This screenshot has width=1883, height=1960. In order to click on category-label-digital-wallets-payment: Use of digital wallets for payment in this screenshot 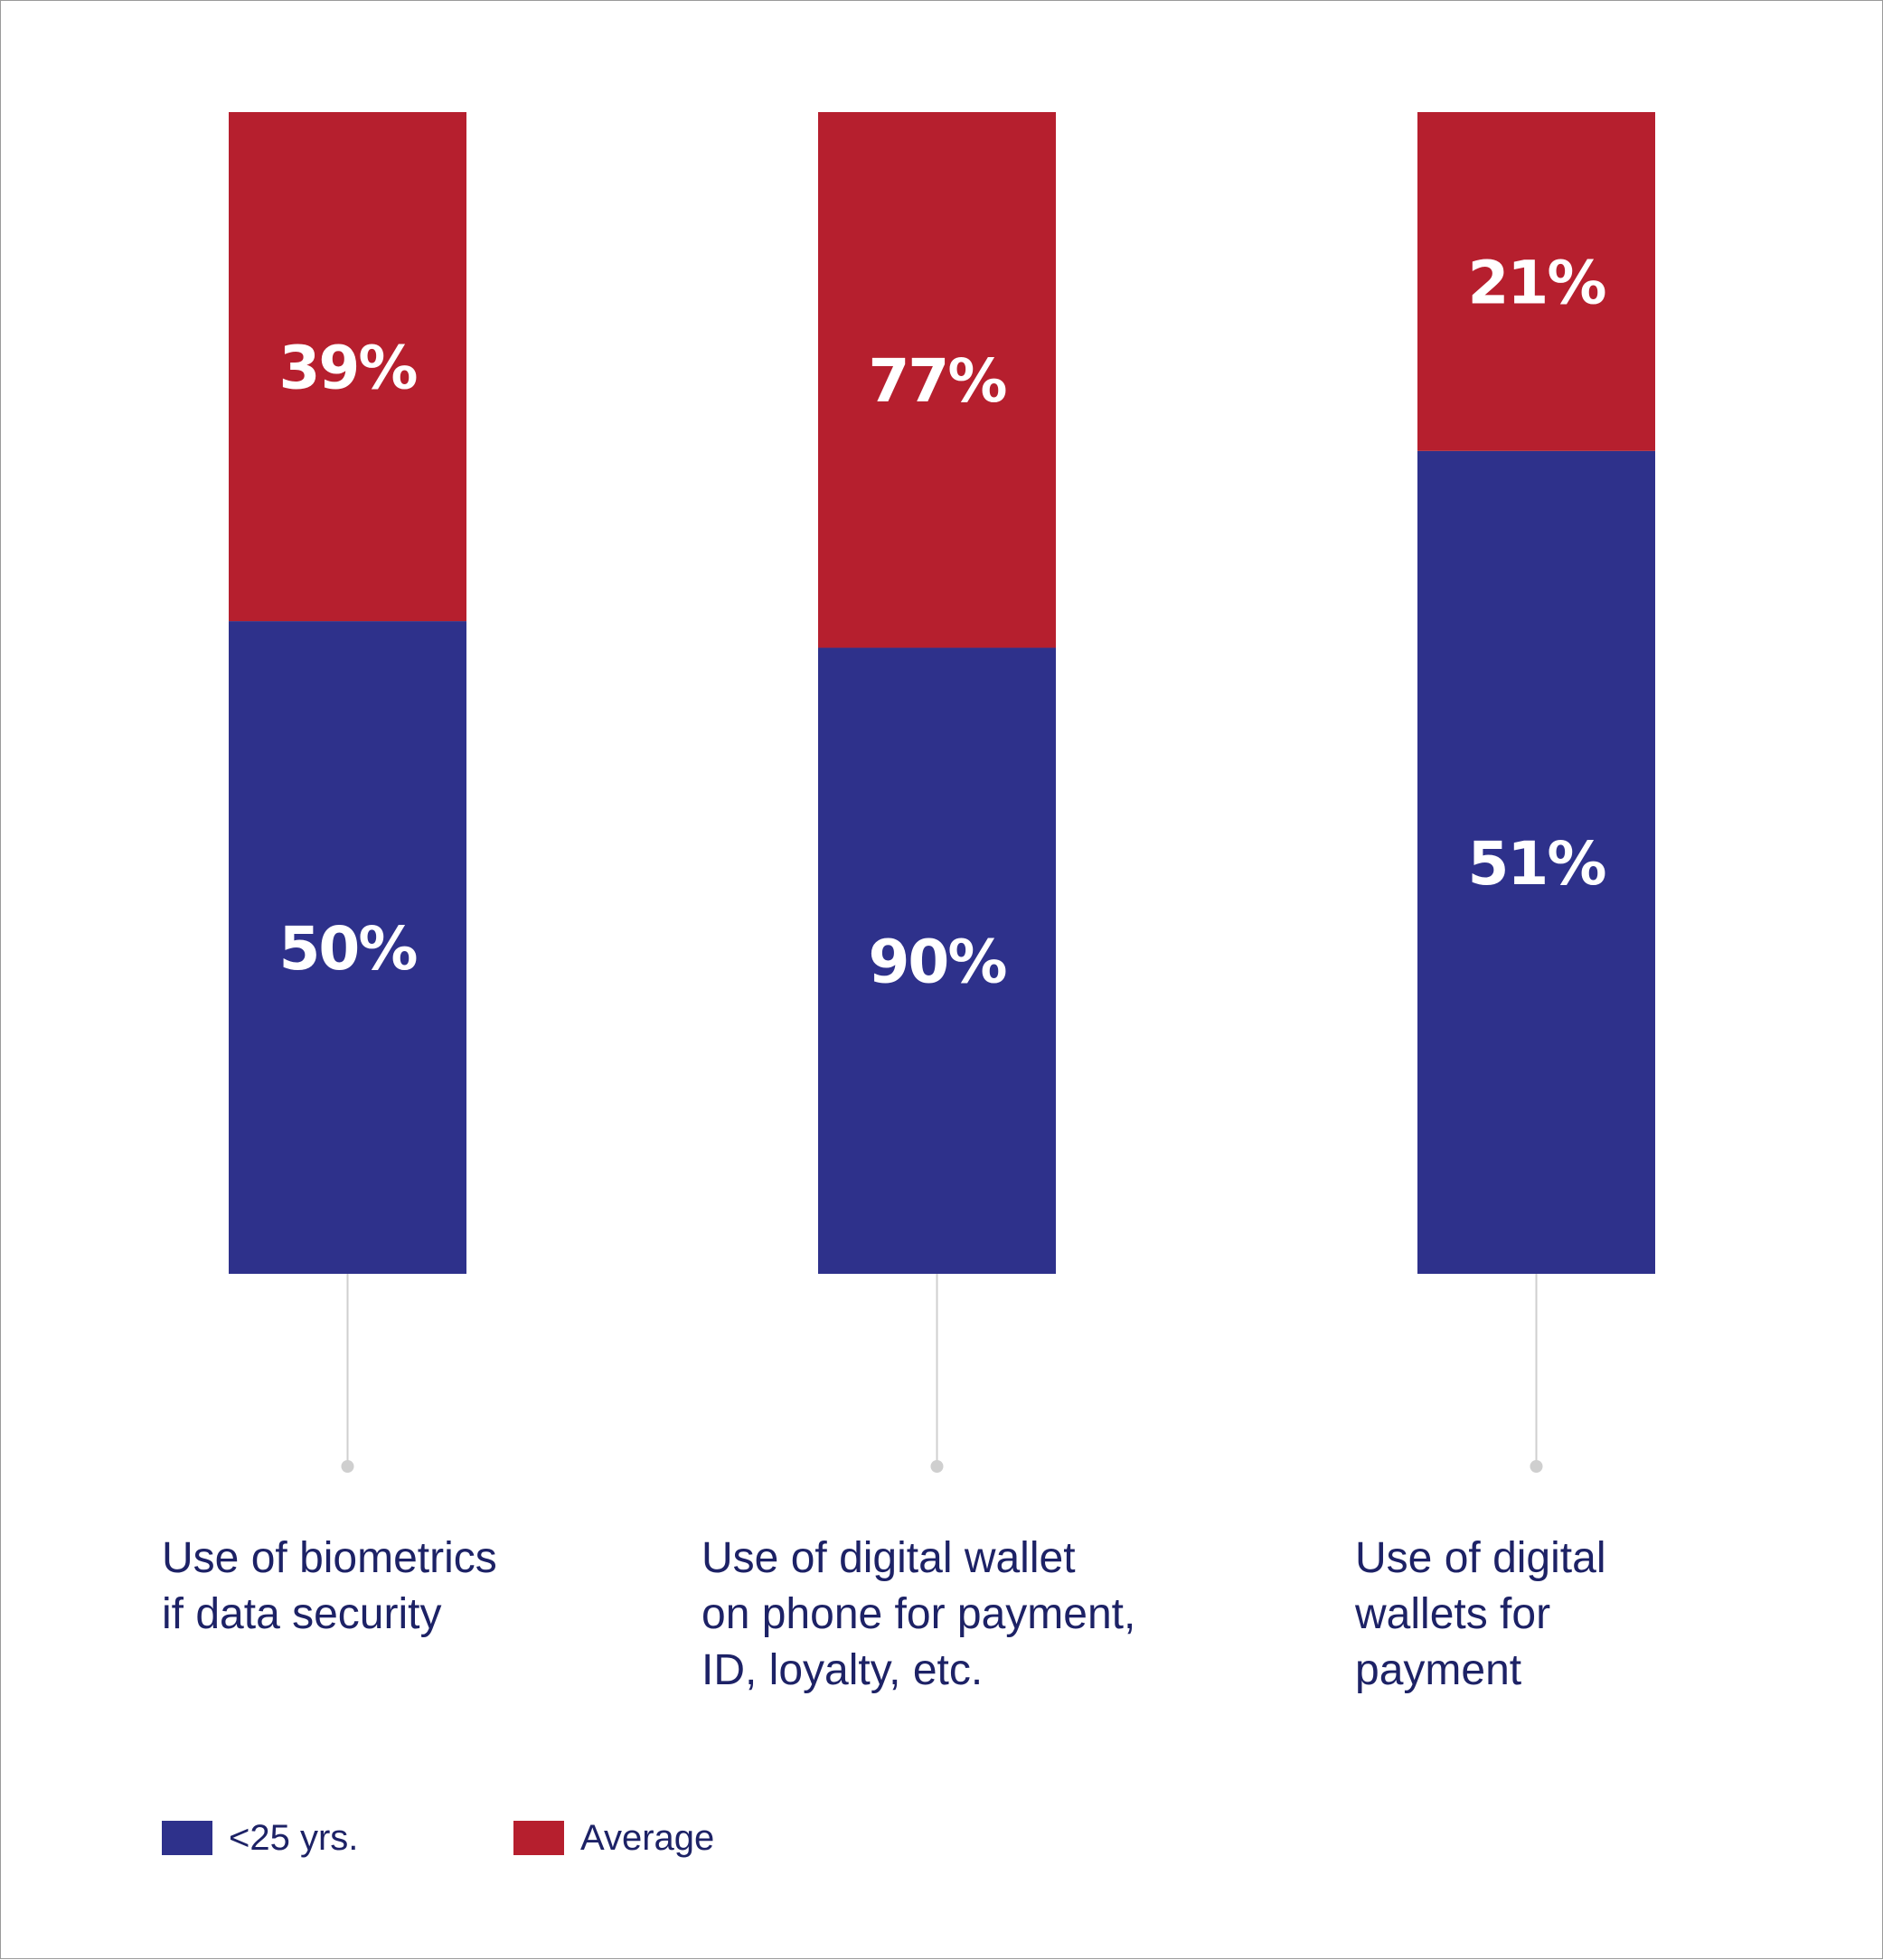, I will do `click(1481, 1614)`.